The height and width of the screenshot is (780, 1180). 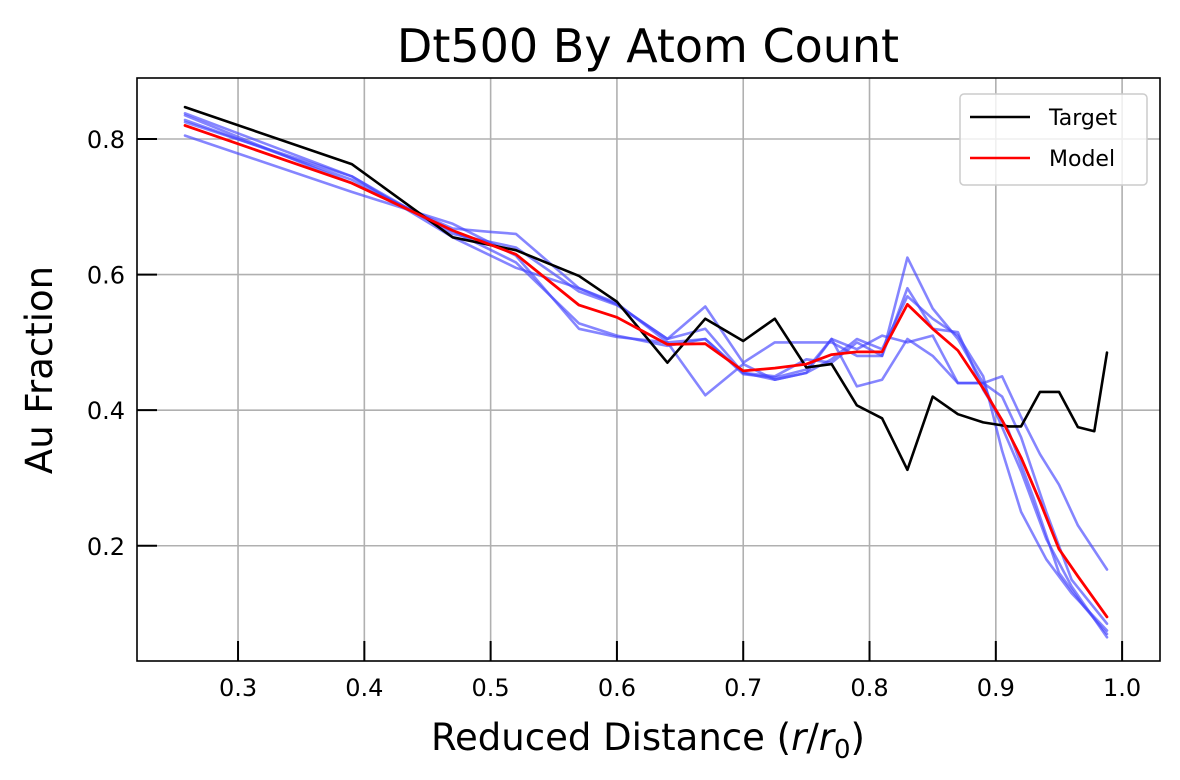 What do you see at coordinates (842, 750) in the screenshot?
I see `x-axis-label-subscript: 0` at bounding box center [842, 750].